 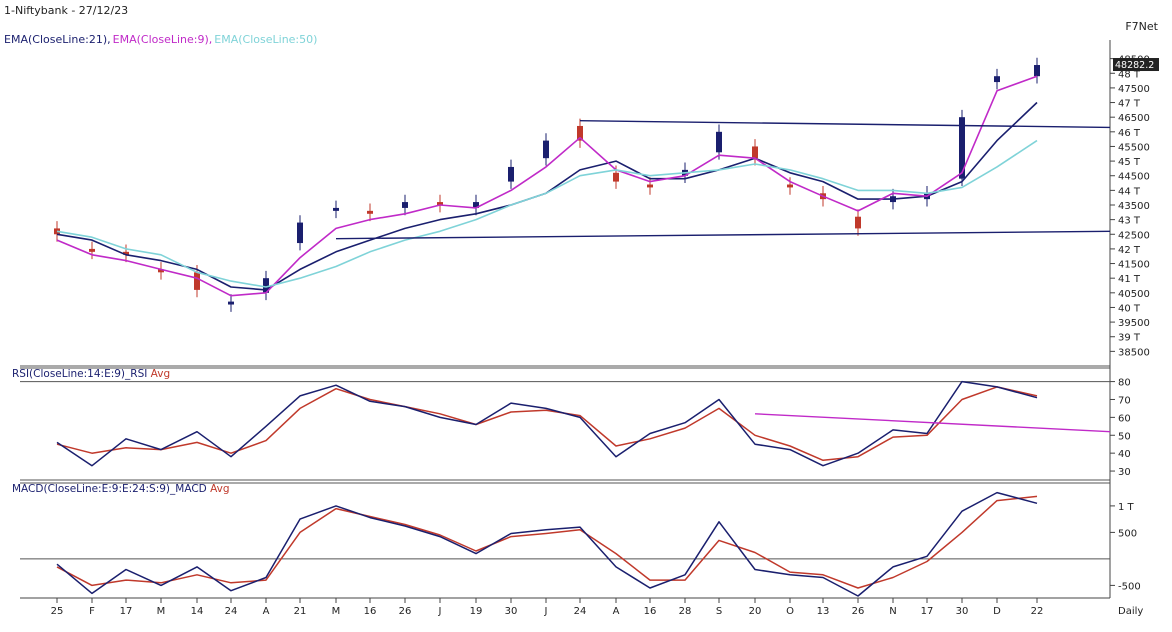 I want to click on price-tick-label: 40500, so click(x=1134, y=294).